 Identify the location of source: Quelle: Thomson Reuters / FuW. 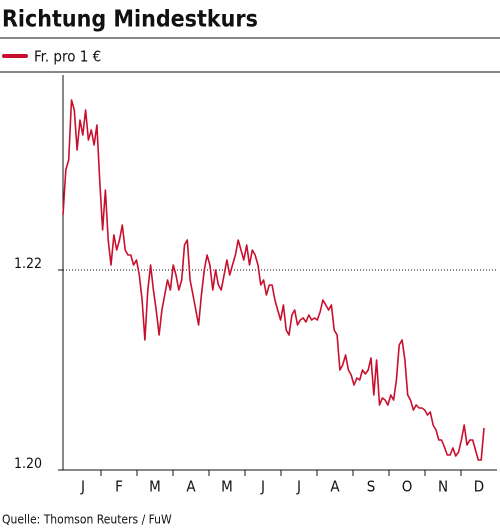
(87, 520).